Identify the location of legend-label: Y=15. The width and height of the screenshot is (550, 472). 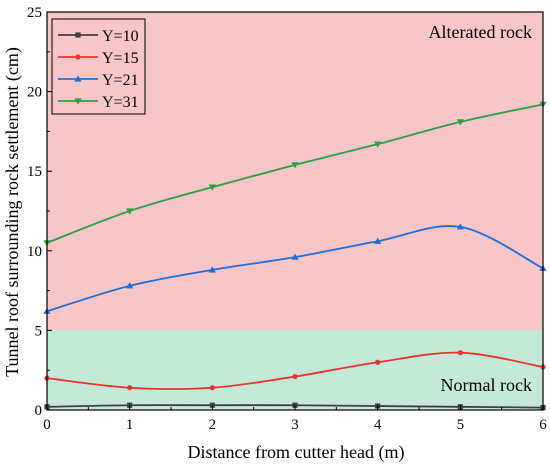
(120, 58).